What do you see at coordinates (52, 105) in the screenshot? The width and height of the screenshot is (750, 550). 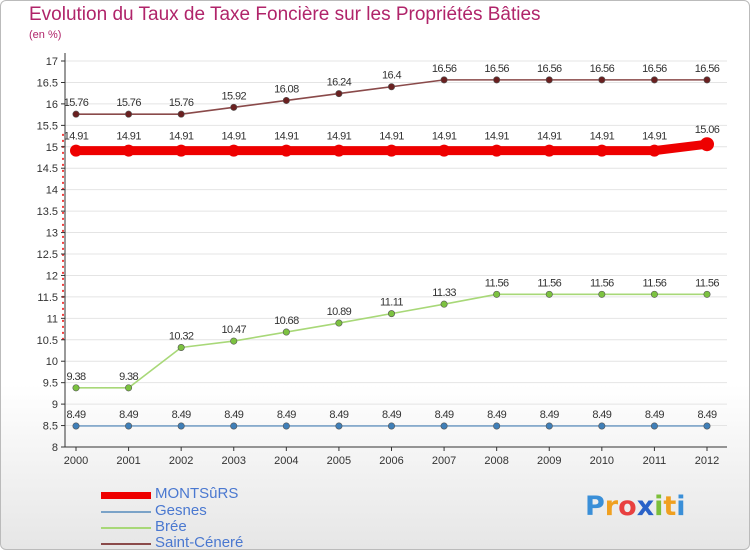 I see `y-tick-label: 16` at bounding box center [52, 105].